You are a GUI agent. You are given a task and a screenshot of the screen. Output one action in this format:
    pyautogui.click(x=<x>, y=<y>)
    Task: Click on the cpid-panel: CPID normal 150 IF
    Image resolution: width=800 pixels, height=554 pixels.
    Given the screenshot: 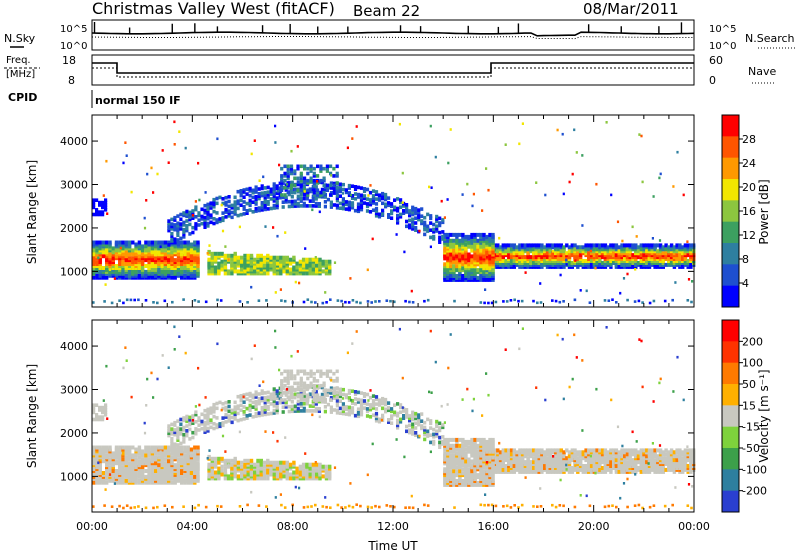 What is the action you would take?
    pyautogui.click(x=94, y=99)
    